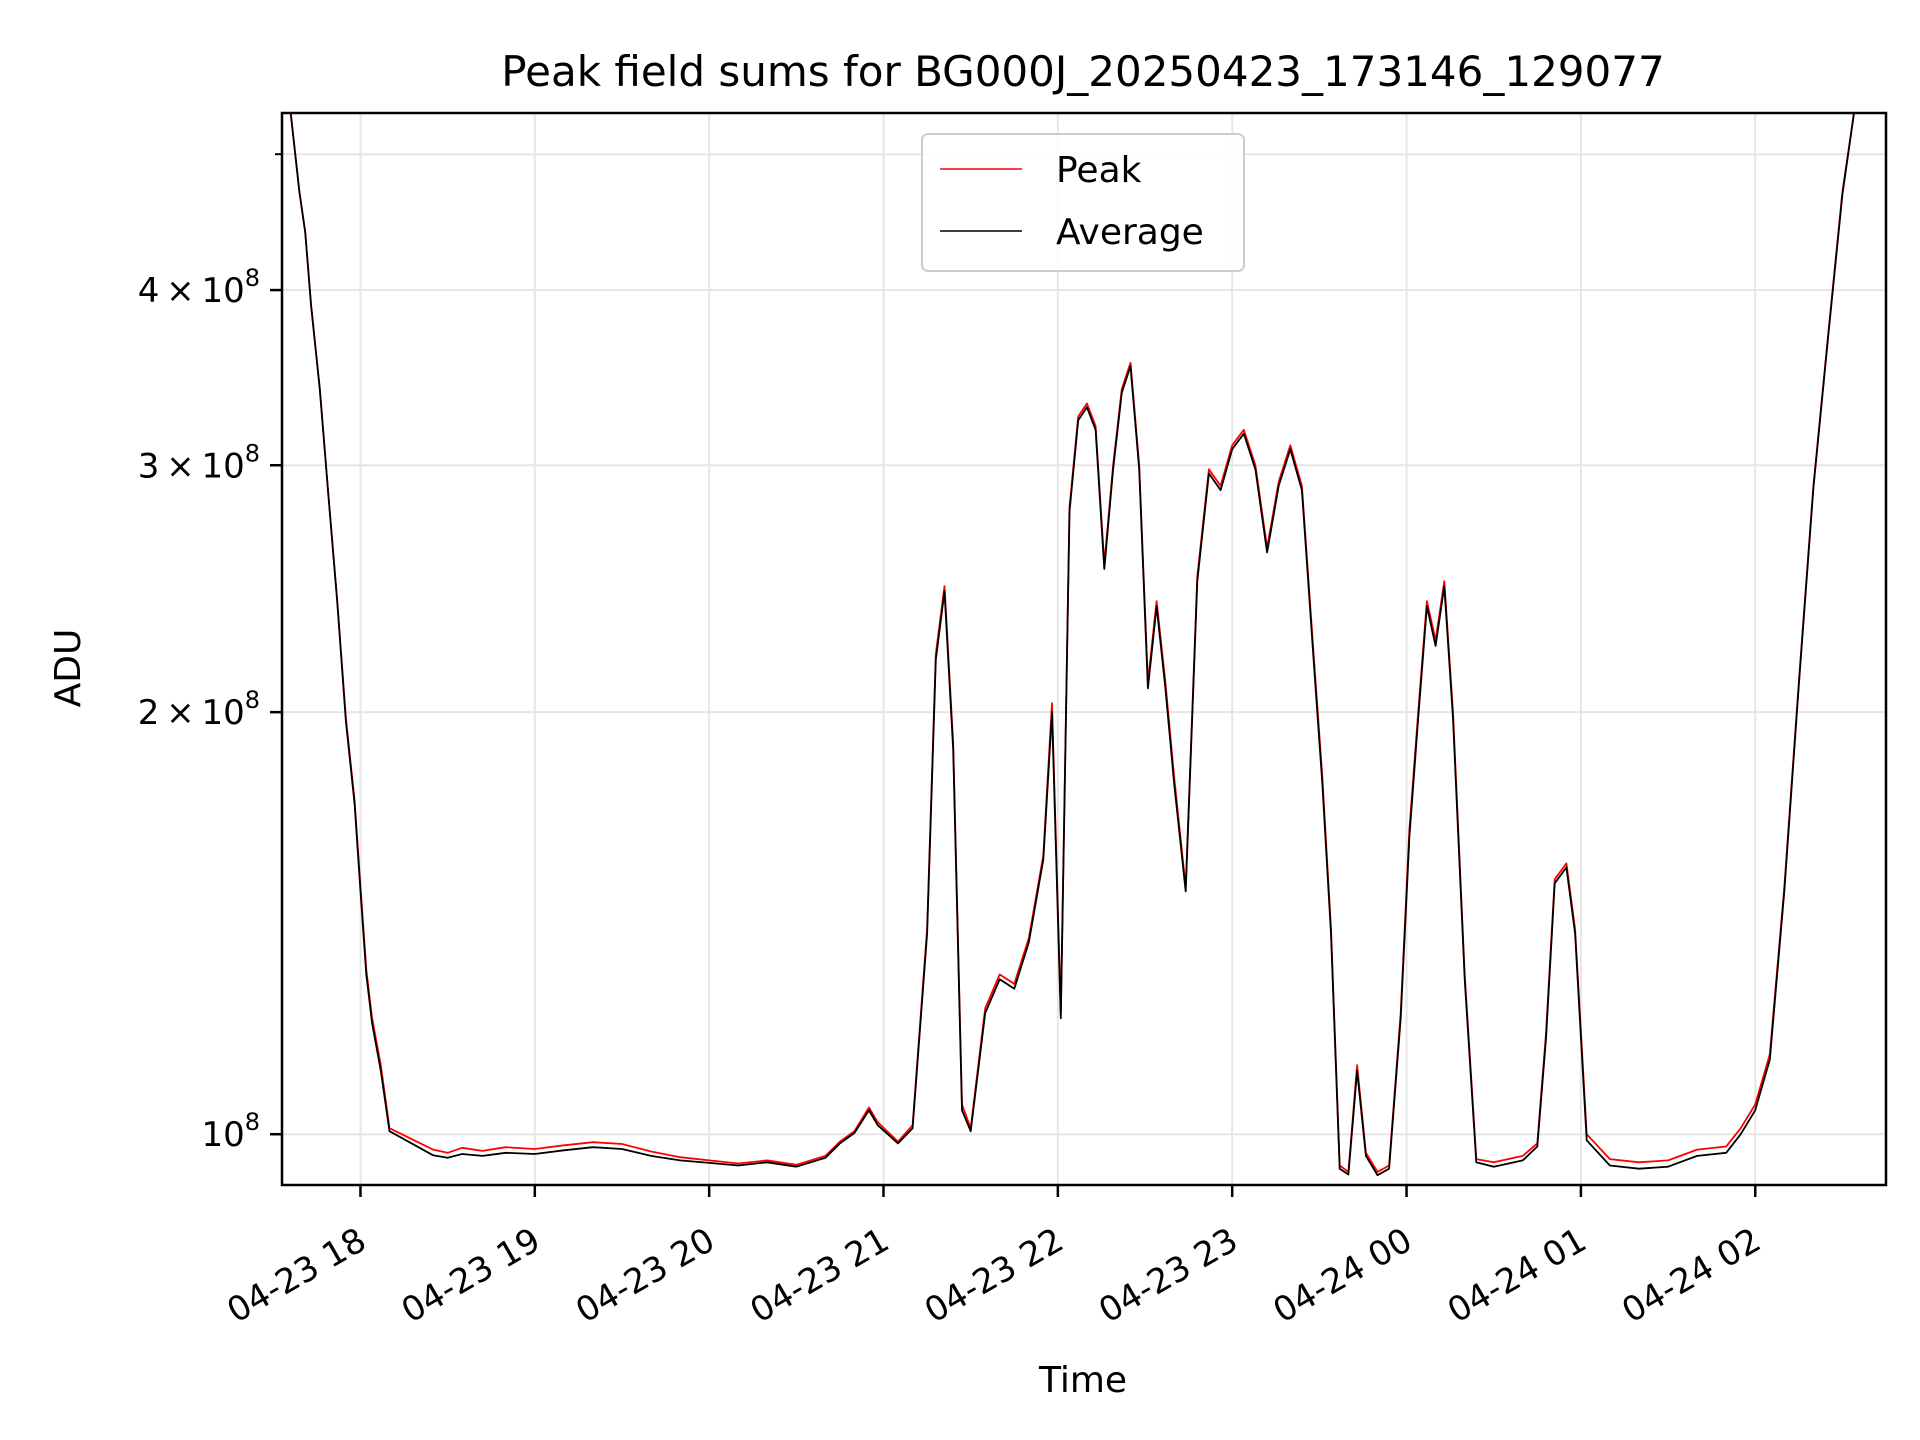 The image size is (1920, 1440). I want to click on legend-average-label: Average, so click(1130, 232).